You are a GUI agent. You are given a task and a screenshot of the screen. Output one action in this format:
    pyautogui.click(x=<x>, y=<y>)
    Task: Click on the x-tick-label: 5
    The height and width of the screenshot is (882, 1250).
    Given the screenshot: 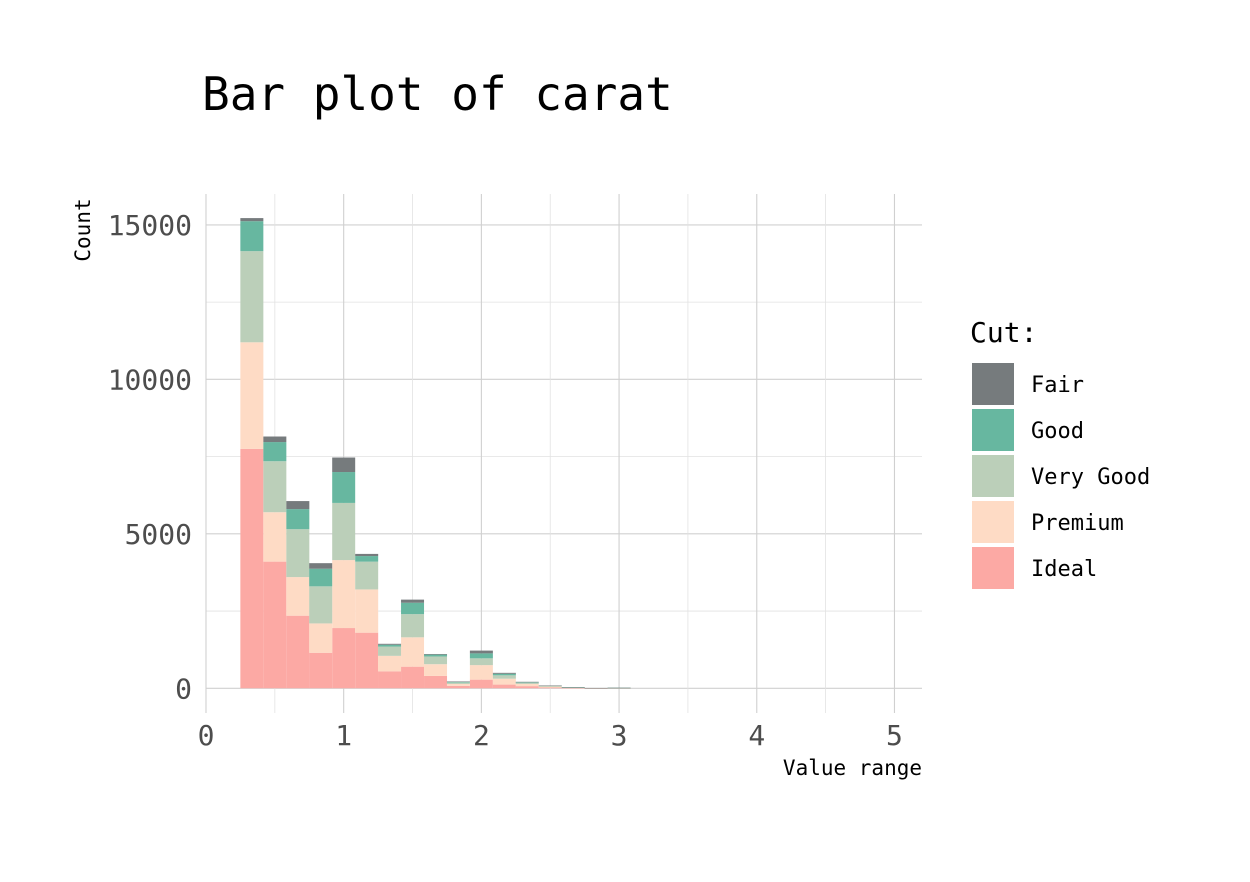 What is the action you would take?
    pyautogui.click(x=894, y=735)
    